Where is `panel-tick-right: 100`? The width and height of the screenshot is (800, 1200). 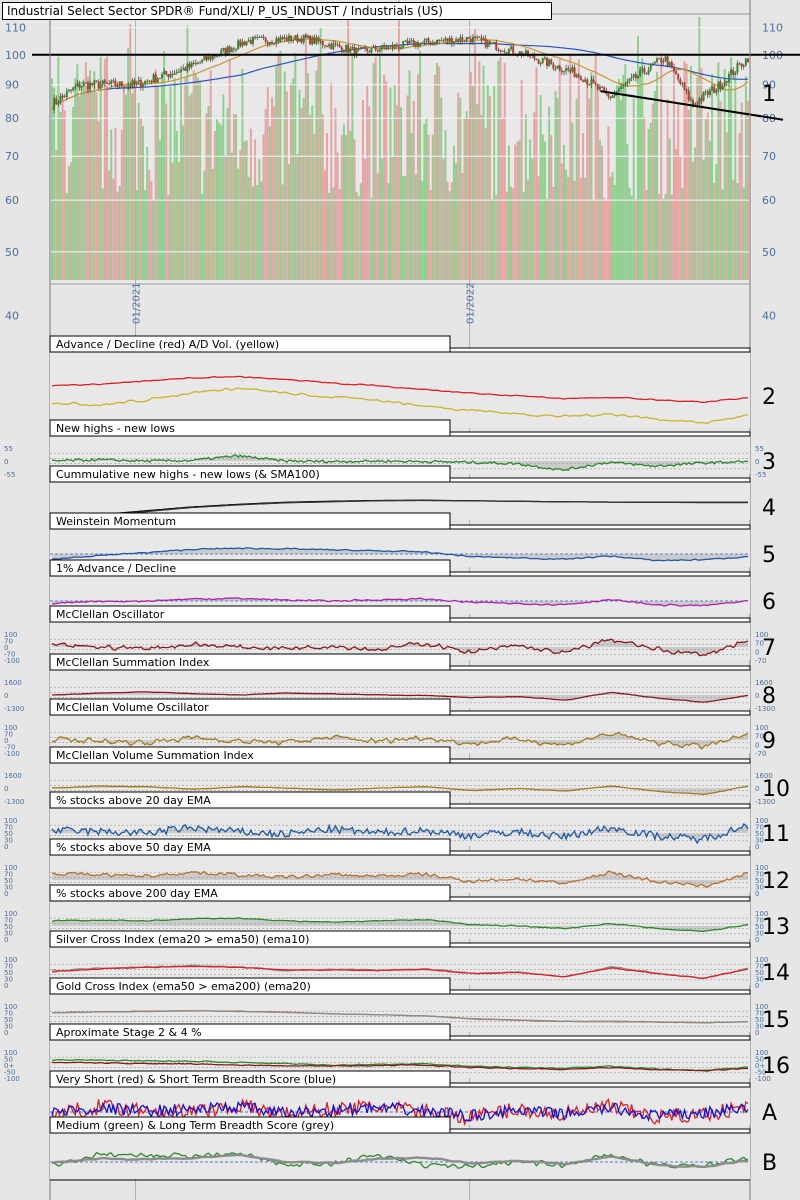
panel-tick-right: 100 is located at coordinates (761, 635).